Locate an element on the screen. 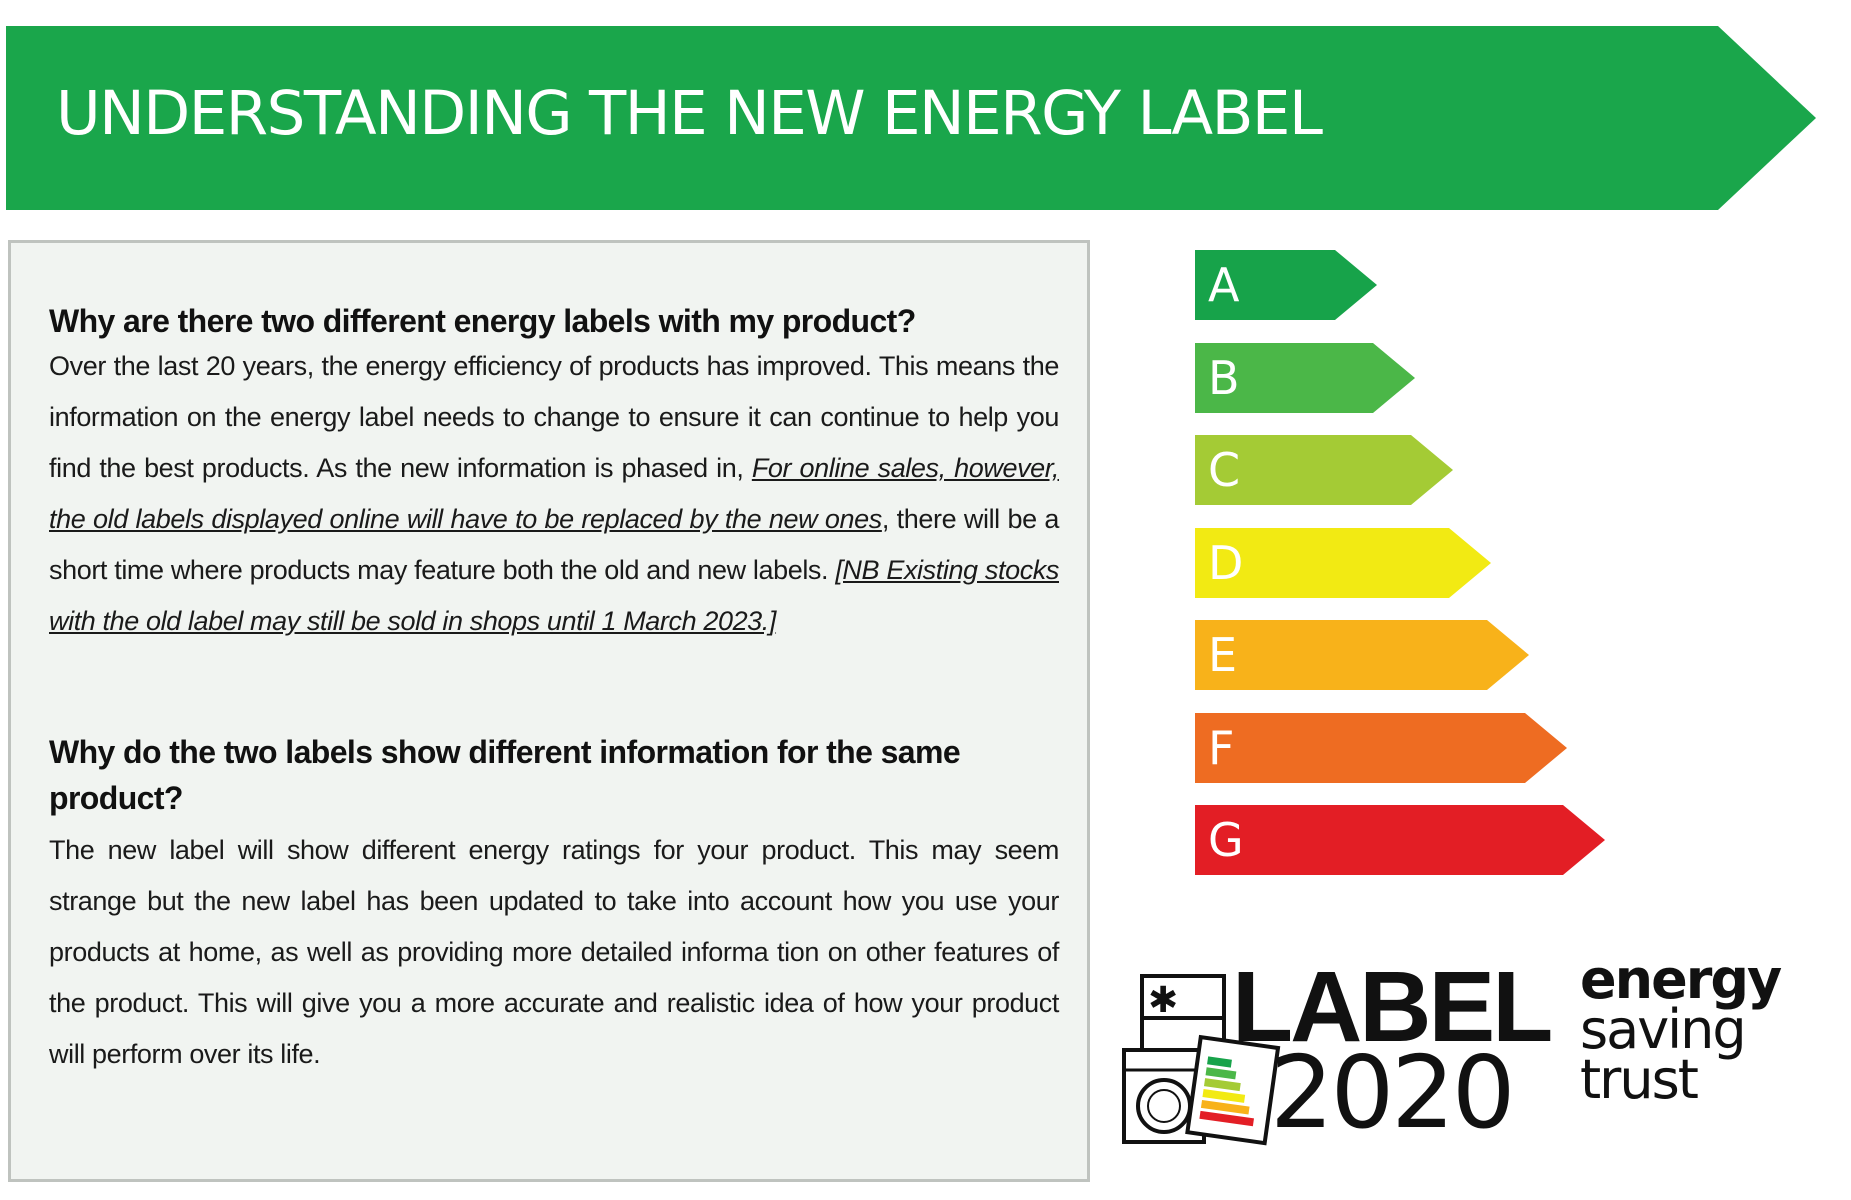 This screenshot has height=1200, width=1851. rating-band-d: D is located at coordinates (1344, 562).